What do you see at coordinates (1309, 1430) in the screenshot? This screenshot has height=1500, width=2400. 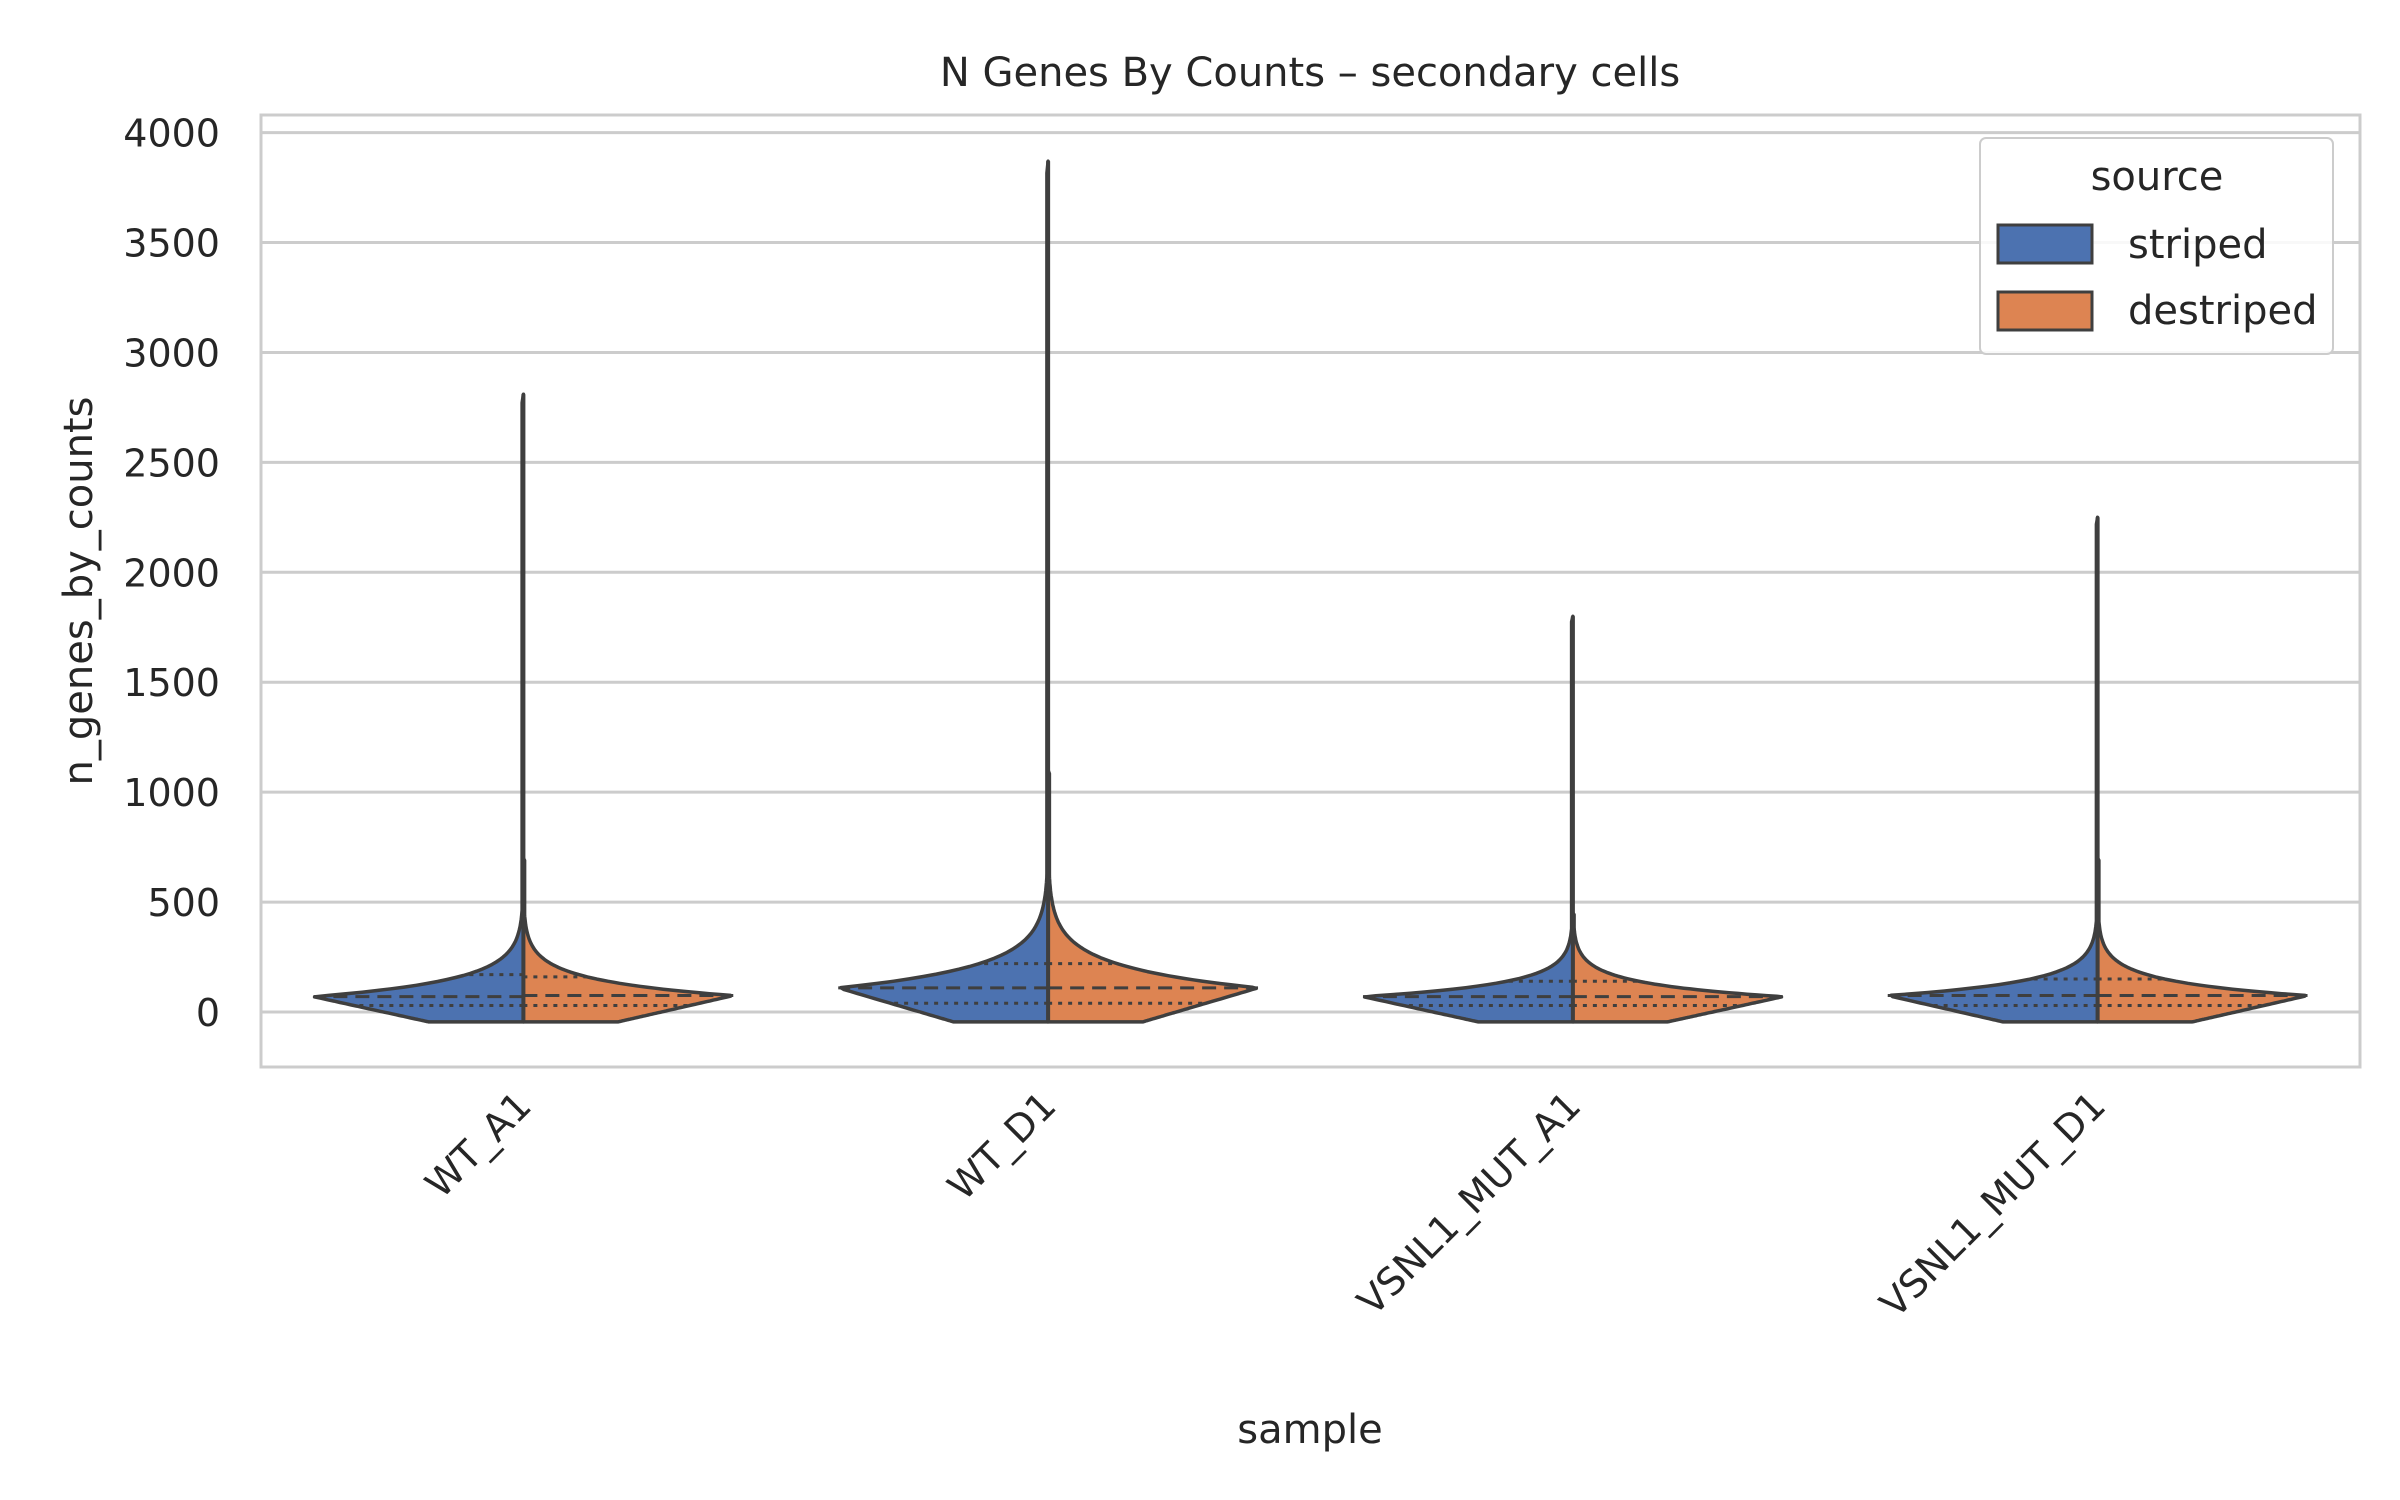 I see `x-axis-label: sample` at bounding box center [1309, 1430].